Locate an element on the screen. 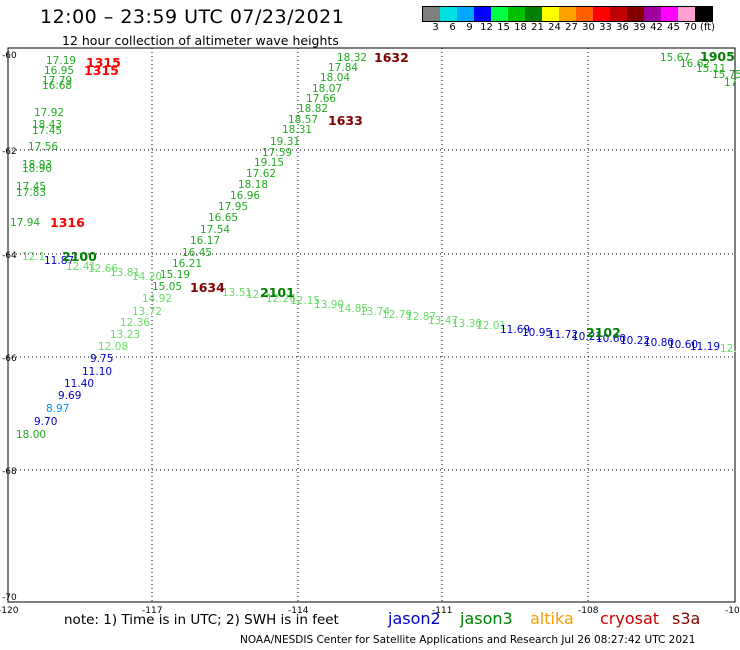  wave-height-value: 11.87 is located at coordinates (59, 261).